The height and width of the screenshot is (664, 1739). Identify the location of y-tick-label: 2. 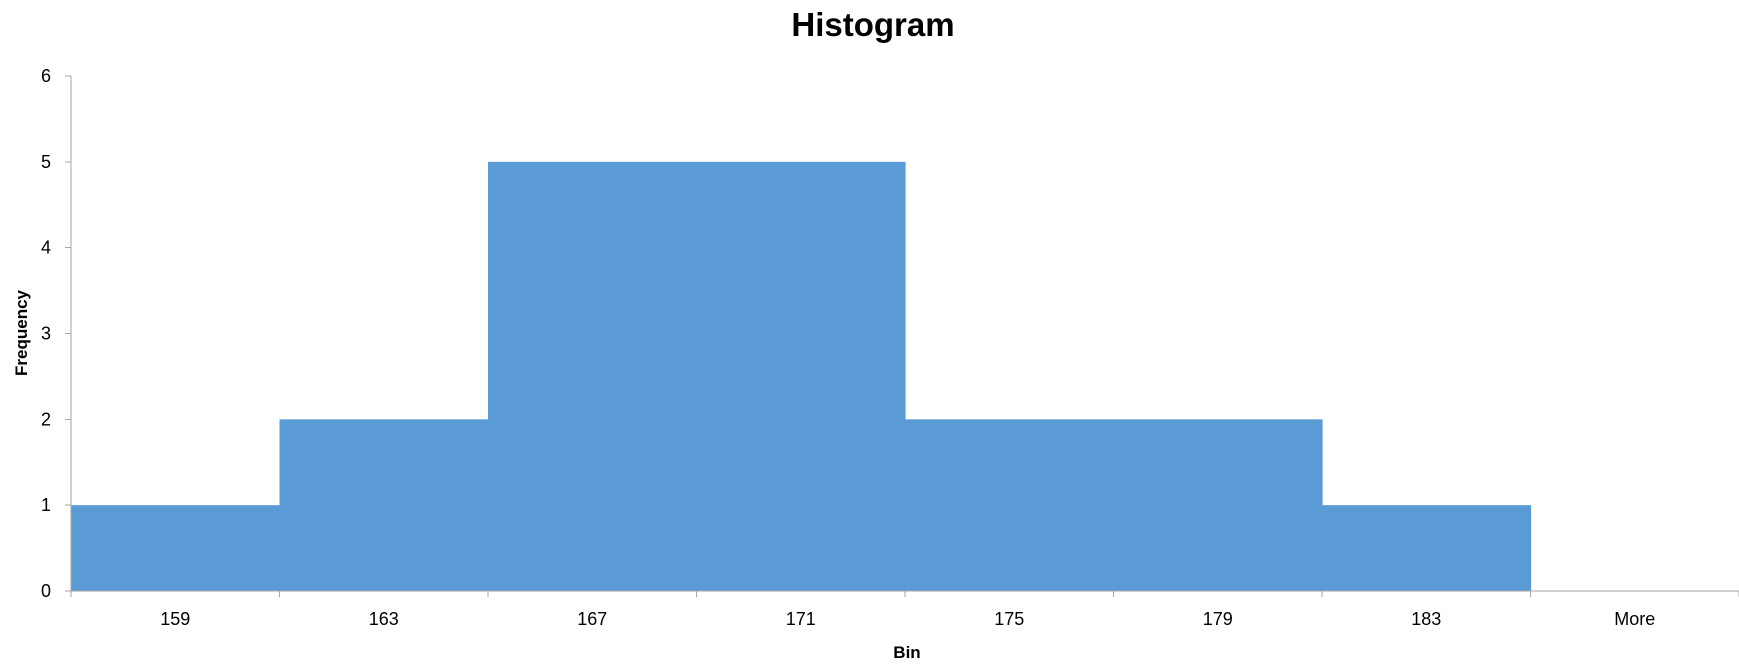
(46, 419).